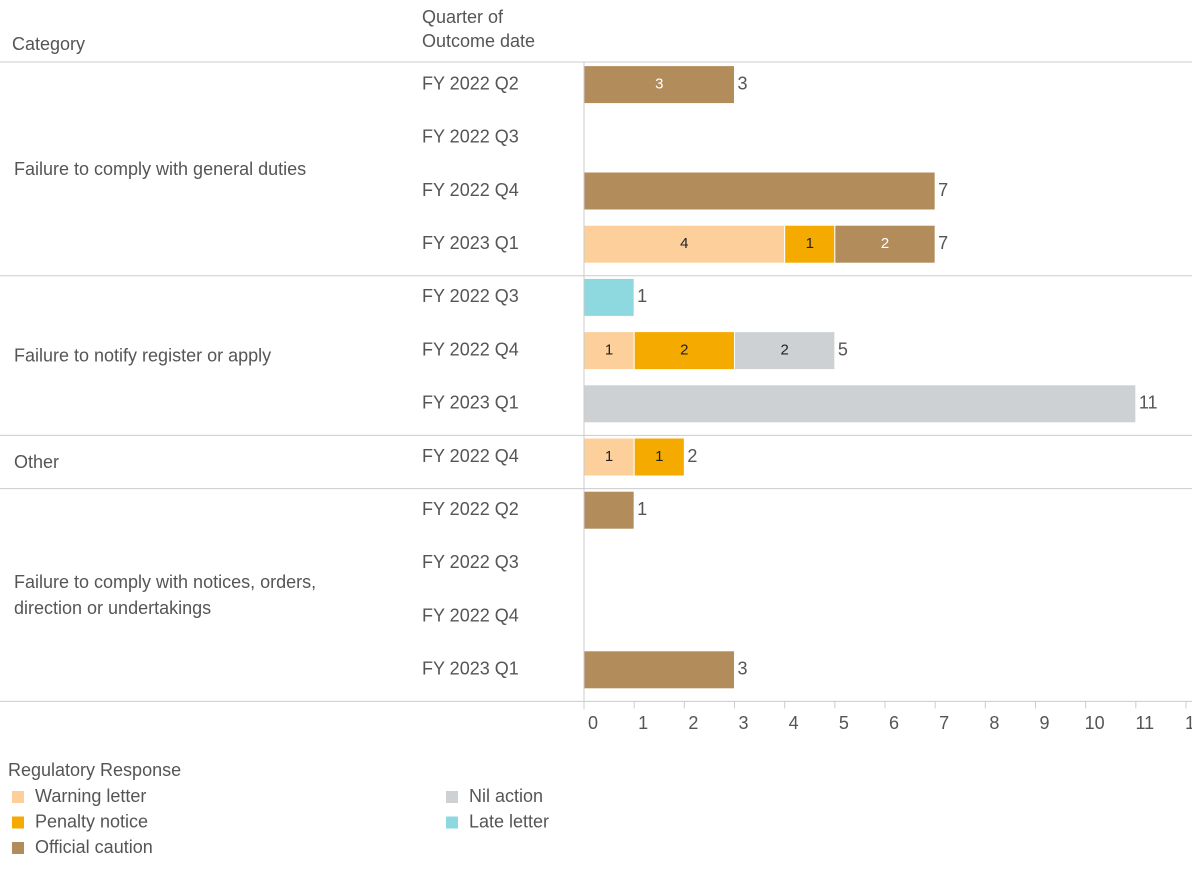  I want to click on legend-label: Official caution, so click(94, 847).